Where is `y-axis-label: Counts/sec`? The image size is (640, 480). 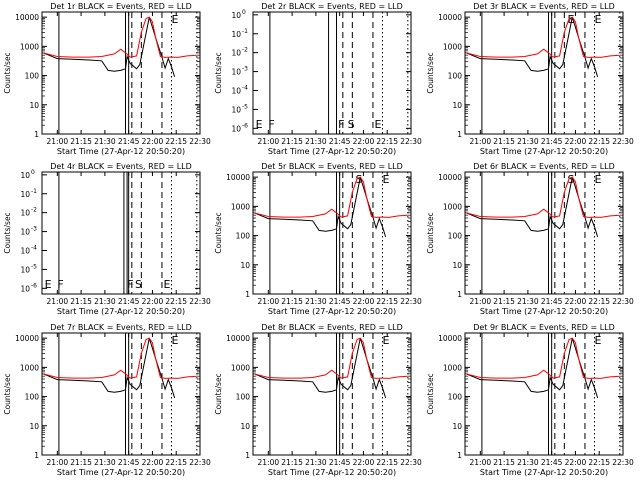 y-axis-label: Counts/sec is located at coordinates (7, 393).